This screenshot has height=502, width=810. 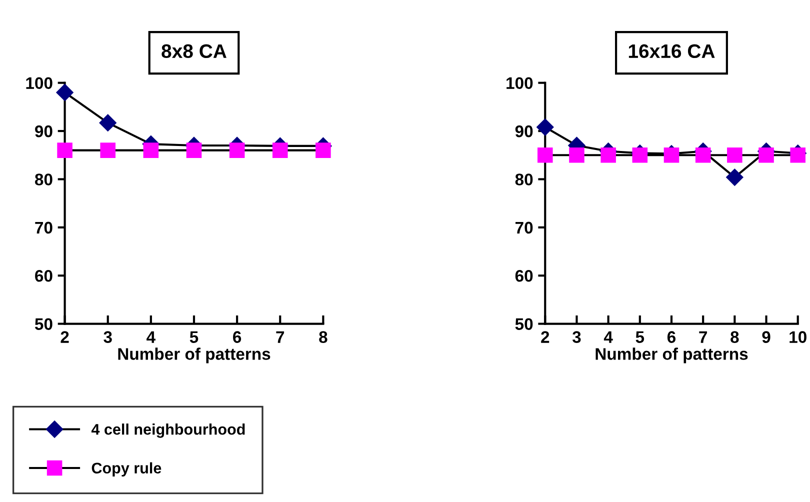 What do you see at coordinates (766, 337) in the screenshot?
I see `x-tick-label: 9` at bounding box center [766, 337].